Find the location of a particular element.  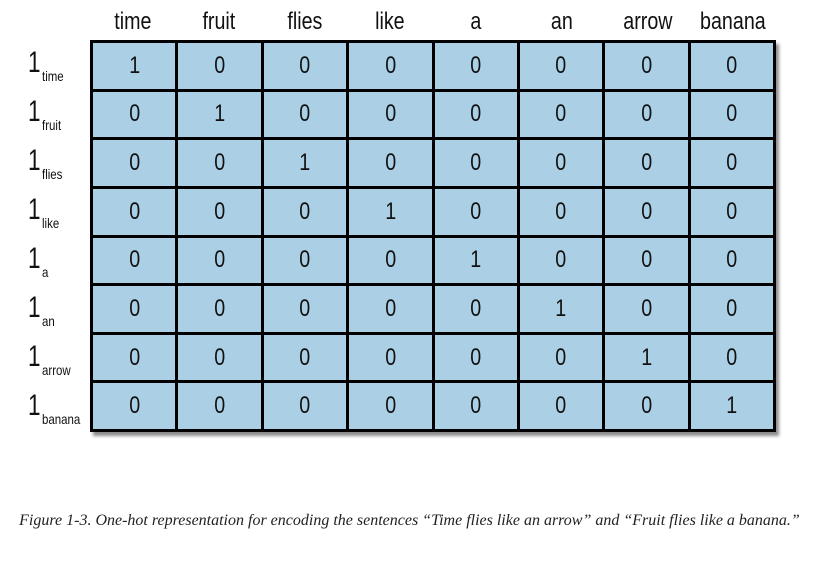

column-header-a: a is located at coordinates (476, 21).